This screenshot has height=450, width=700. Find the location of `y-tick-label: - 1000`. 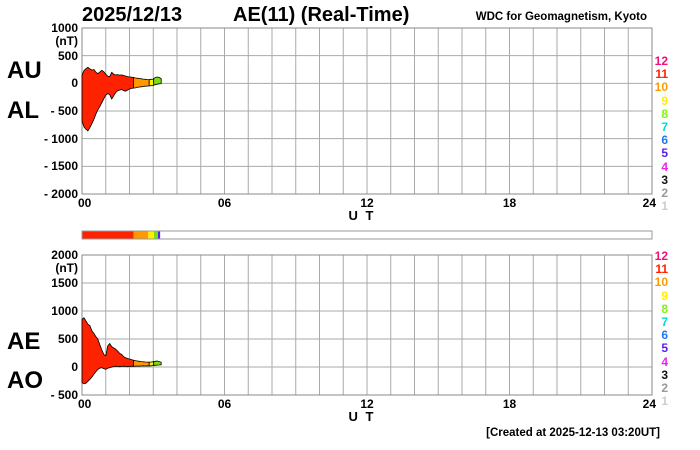

y-tick-label: - 1000 is located at coordinates (60, 138).